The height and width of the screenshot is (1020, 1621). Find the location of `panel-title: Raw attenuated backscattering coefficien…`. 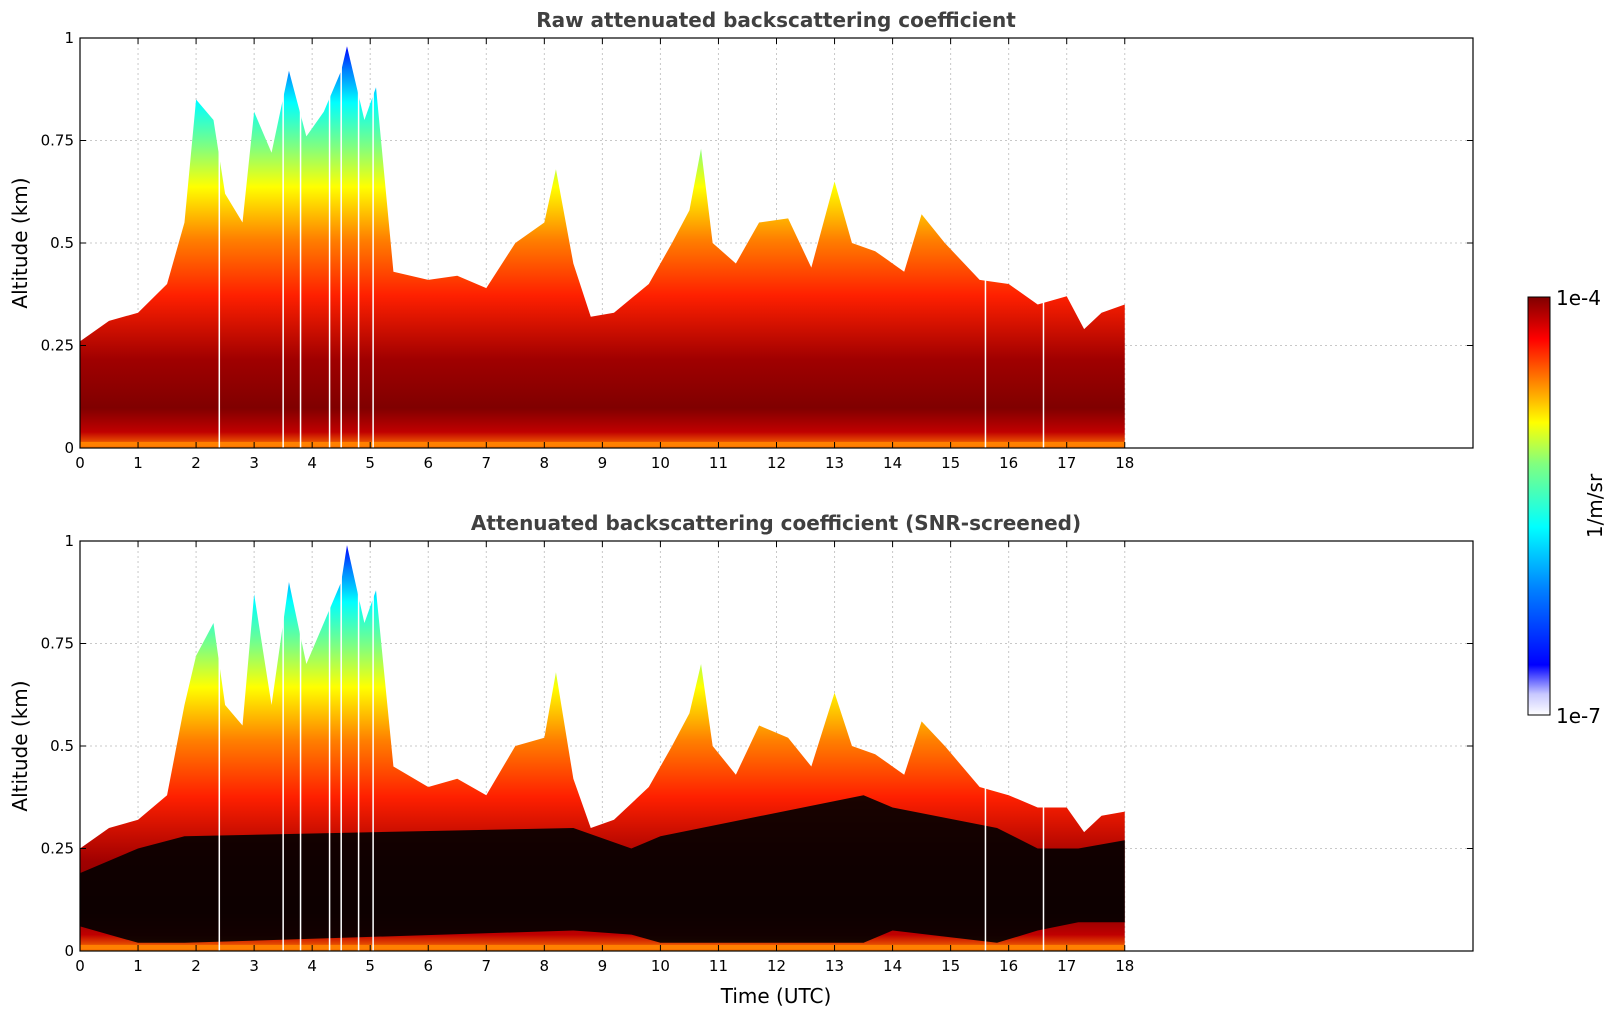

panel-title: Raw attenuated backscattering coefficien… is located at coordinates (776, 20).